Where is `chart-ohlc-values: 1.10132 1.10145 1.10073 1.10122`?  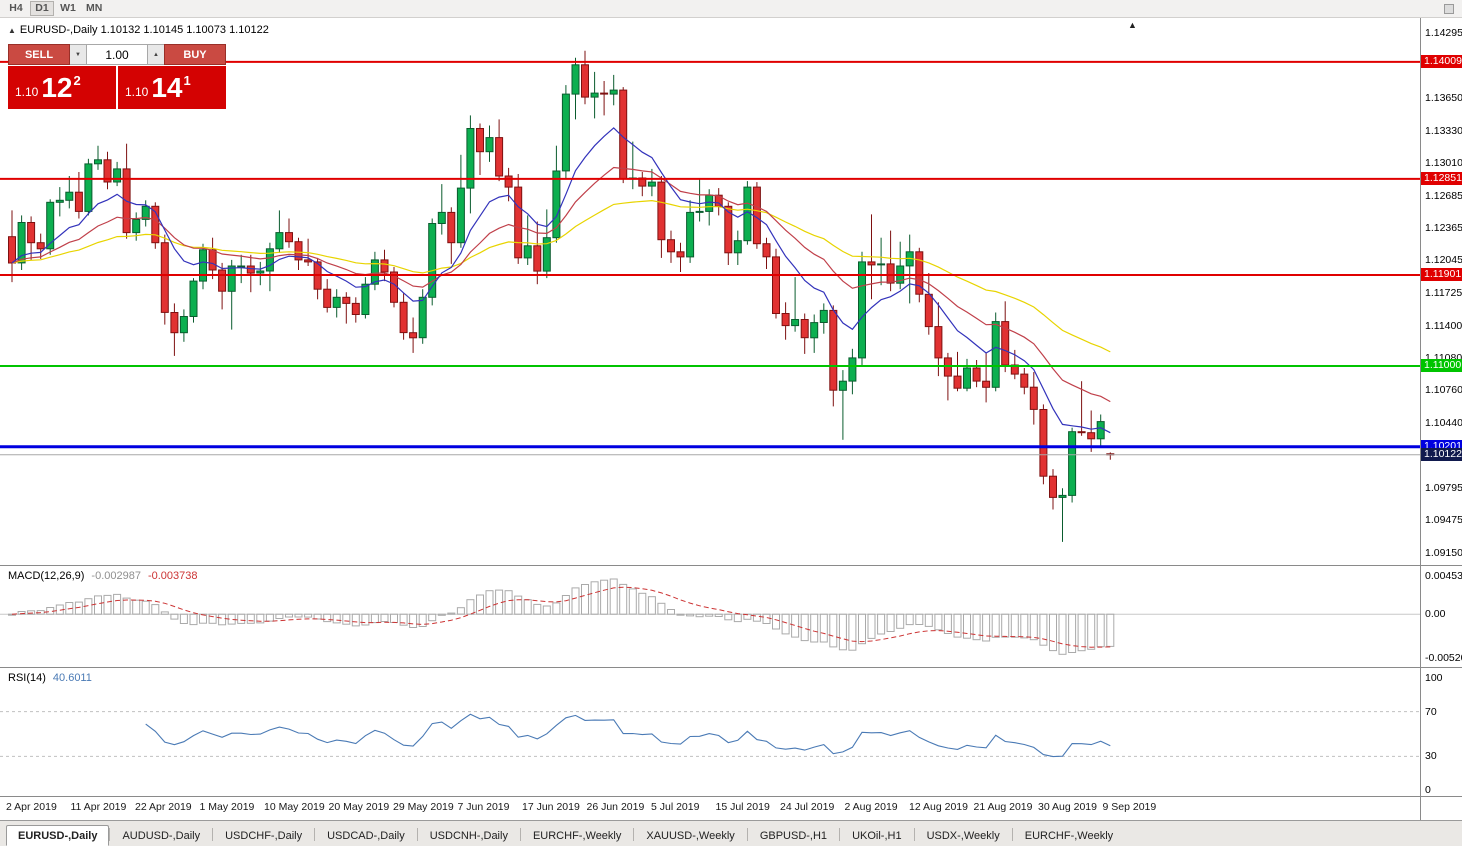 chart-ohlc-values: 1.10132 1.10145 1.10073 1.10122 is located at coordinates (184, 30).